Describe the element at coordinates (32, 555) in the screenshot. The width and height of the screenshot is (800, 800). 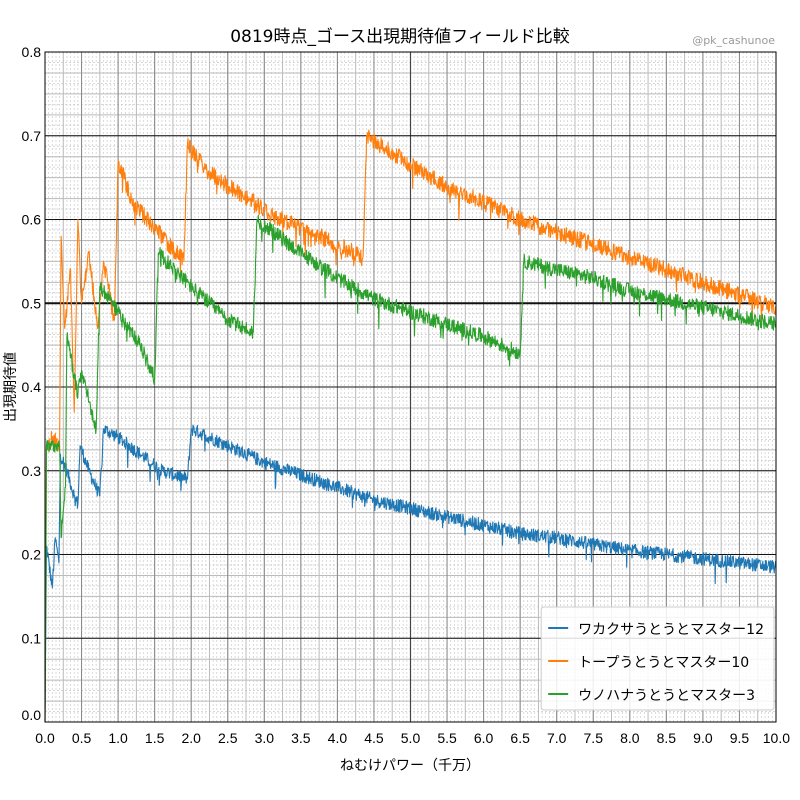
I see `y-tick-label: 0.2` at that location.